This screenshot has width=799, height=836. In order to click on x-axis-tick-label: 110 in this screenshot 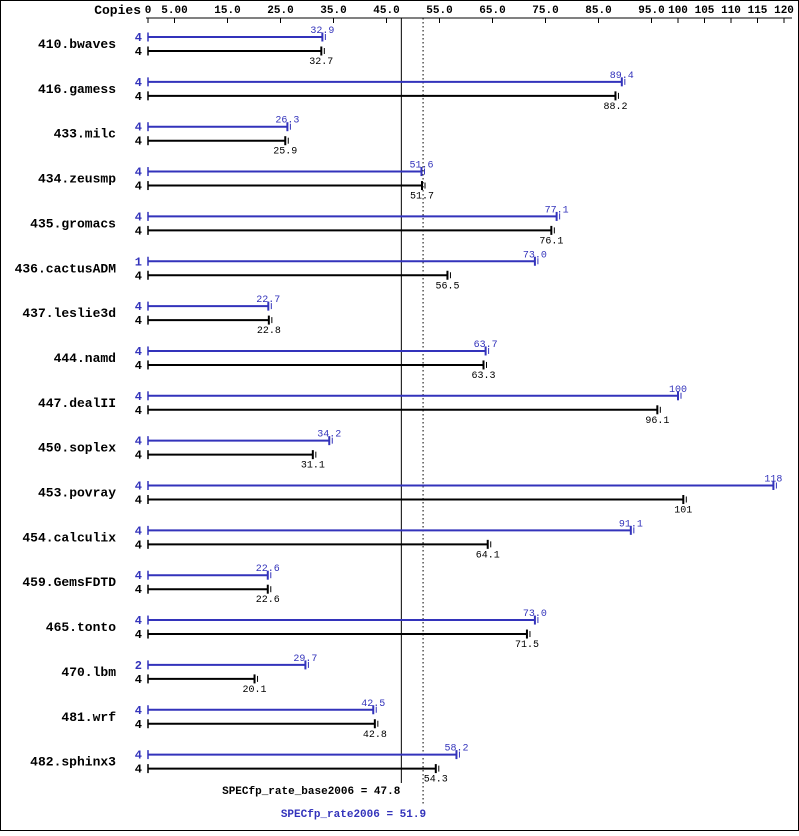, I will do `click(731, 11)`.